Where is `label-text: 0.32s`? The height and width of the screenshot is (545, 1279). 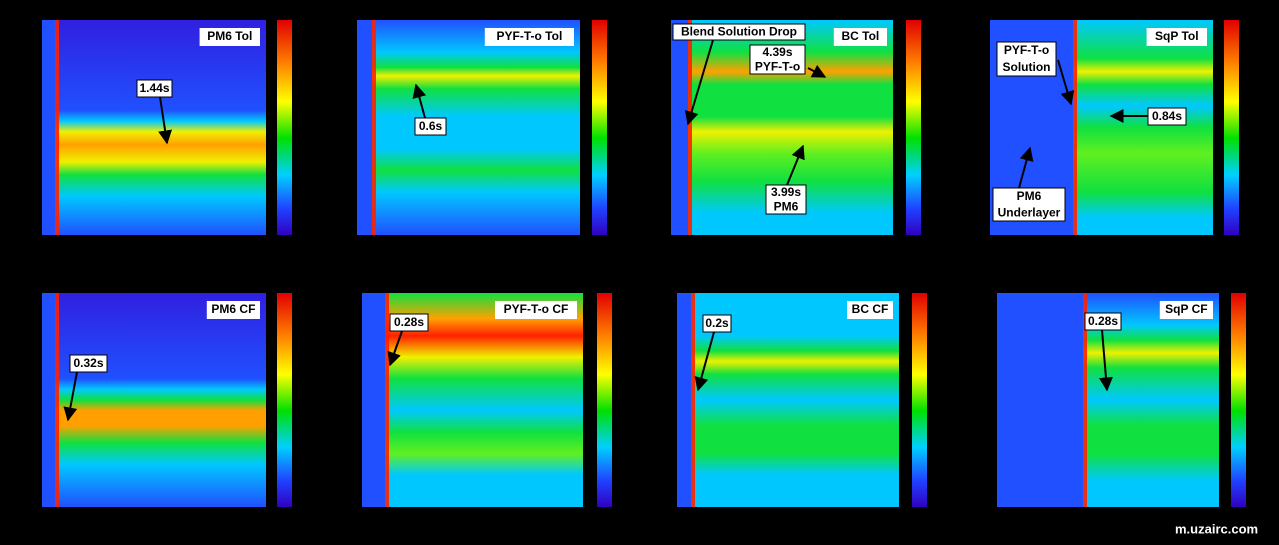
label-text: 0.32s is located at coordinates (88, 363).